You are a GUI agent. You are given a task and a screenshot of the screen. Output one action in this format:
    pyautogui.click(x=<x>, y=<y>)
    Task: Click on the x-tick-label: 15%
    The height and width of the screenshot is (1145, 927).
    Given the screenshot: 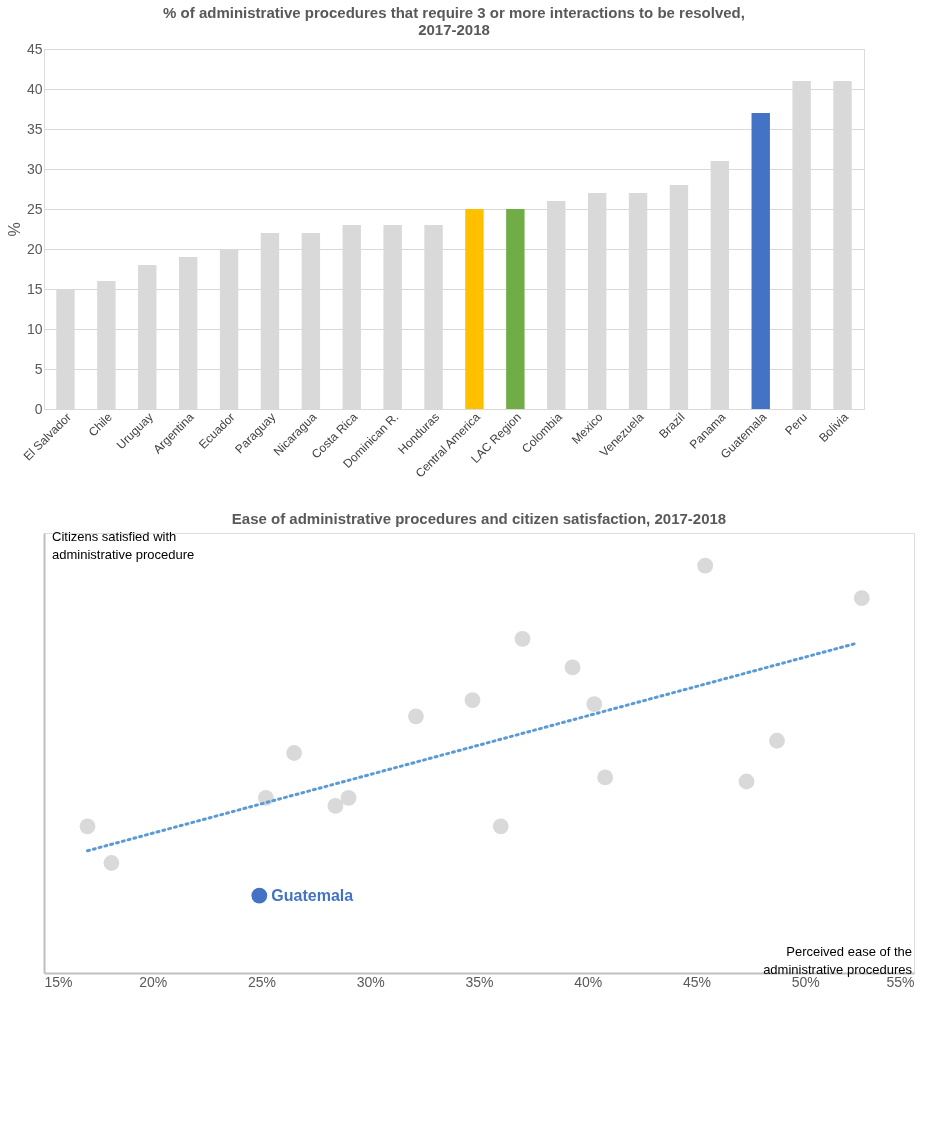 What is the action you would take?
    pyautogui.click(x=58, y=981)
    